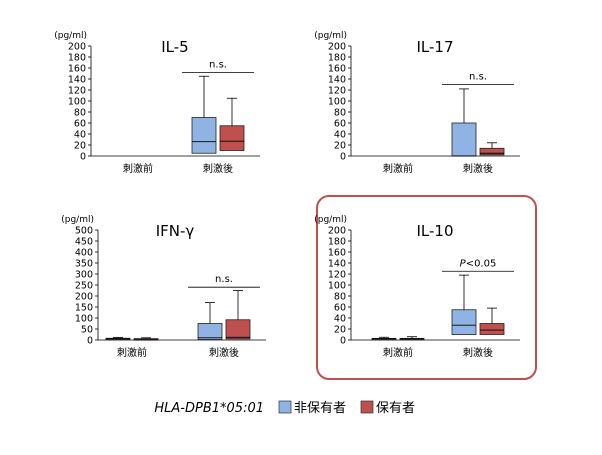 The width and height of the screenshot is (602, 455). I want to click on legend-swatch-non-carrier, so click(285, 407).